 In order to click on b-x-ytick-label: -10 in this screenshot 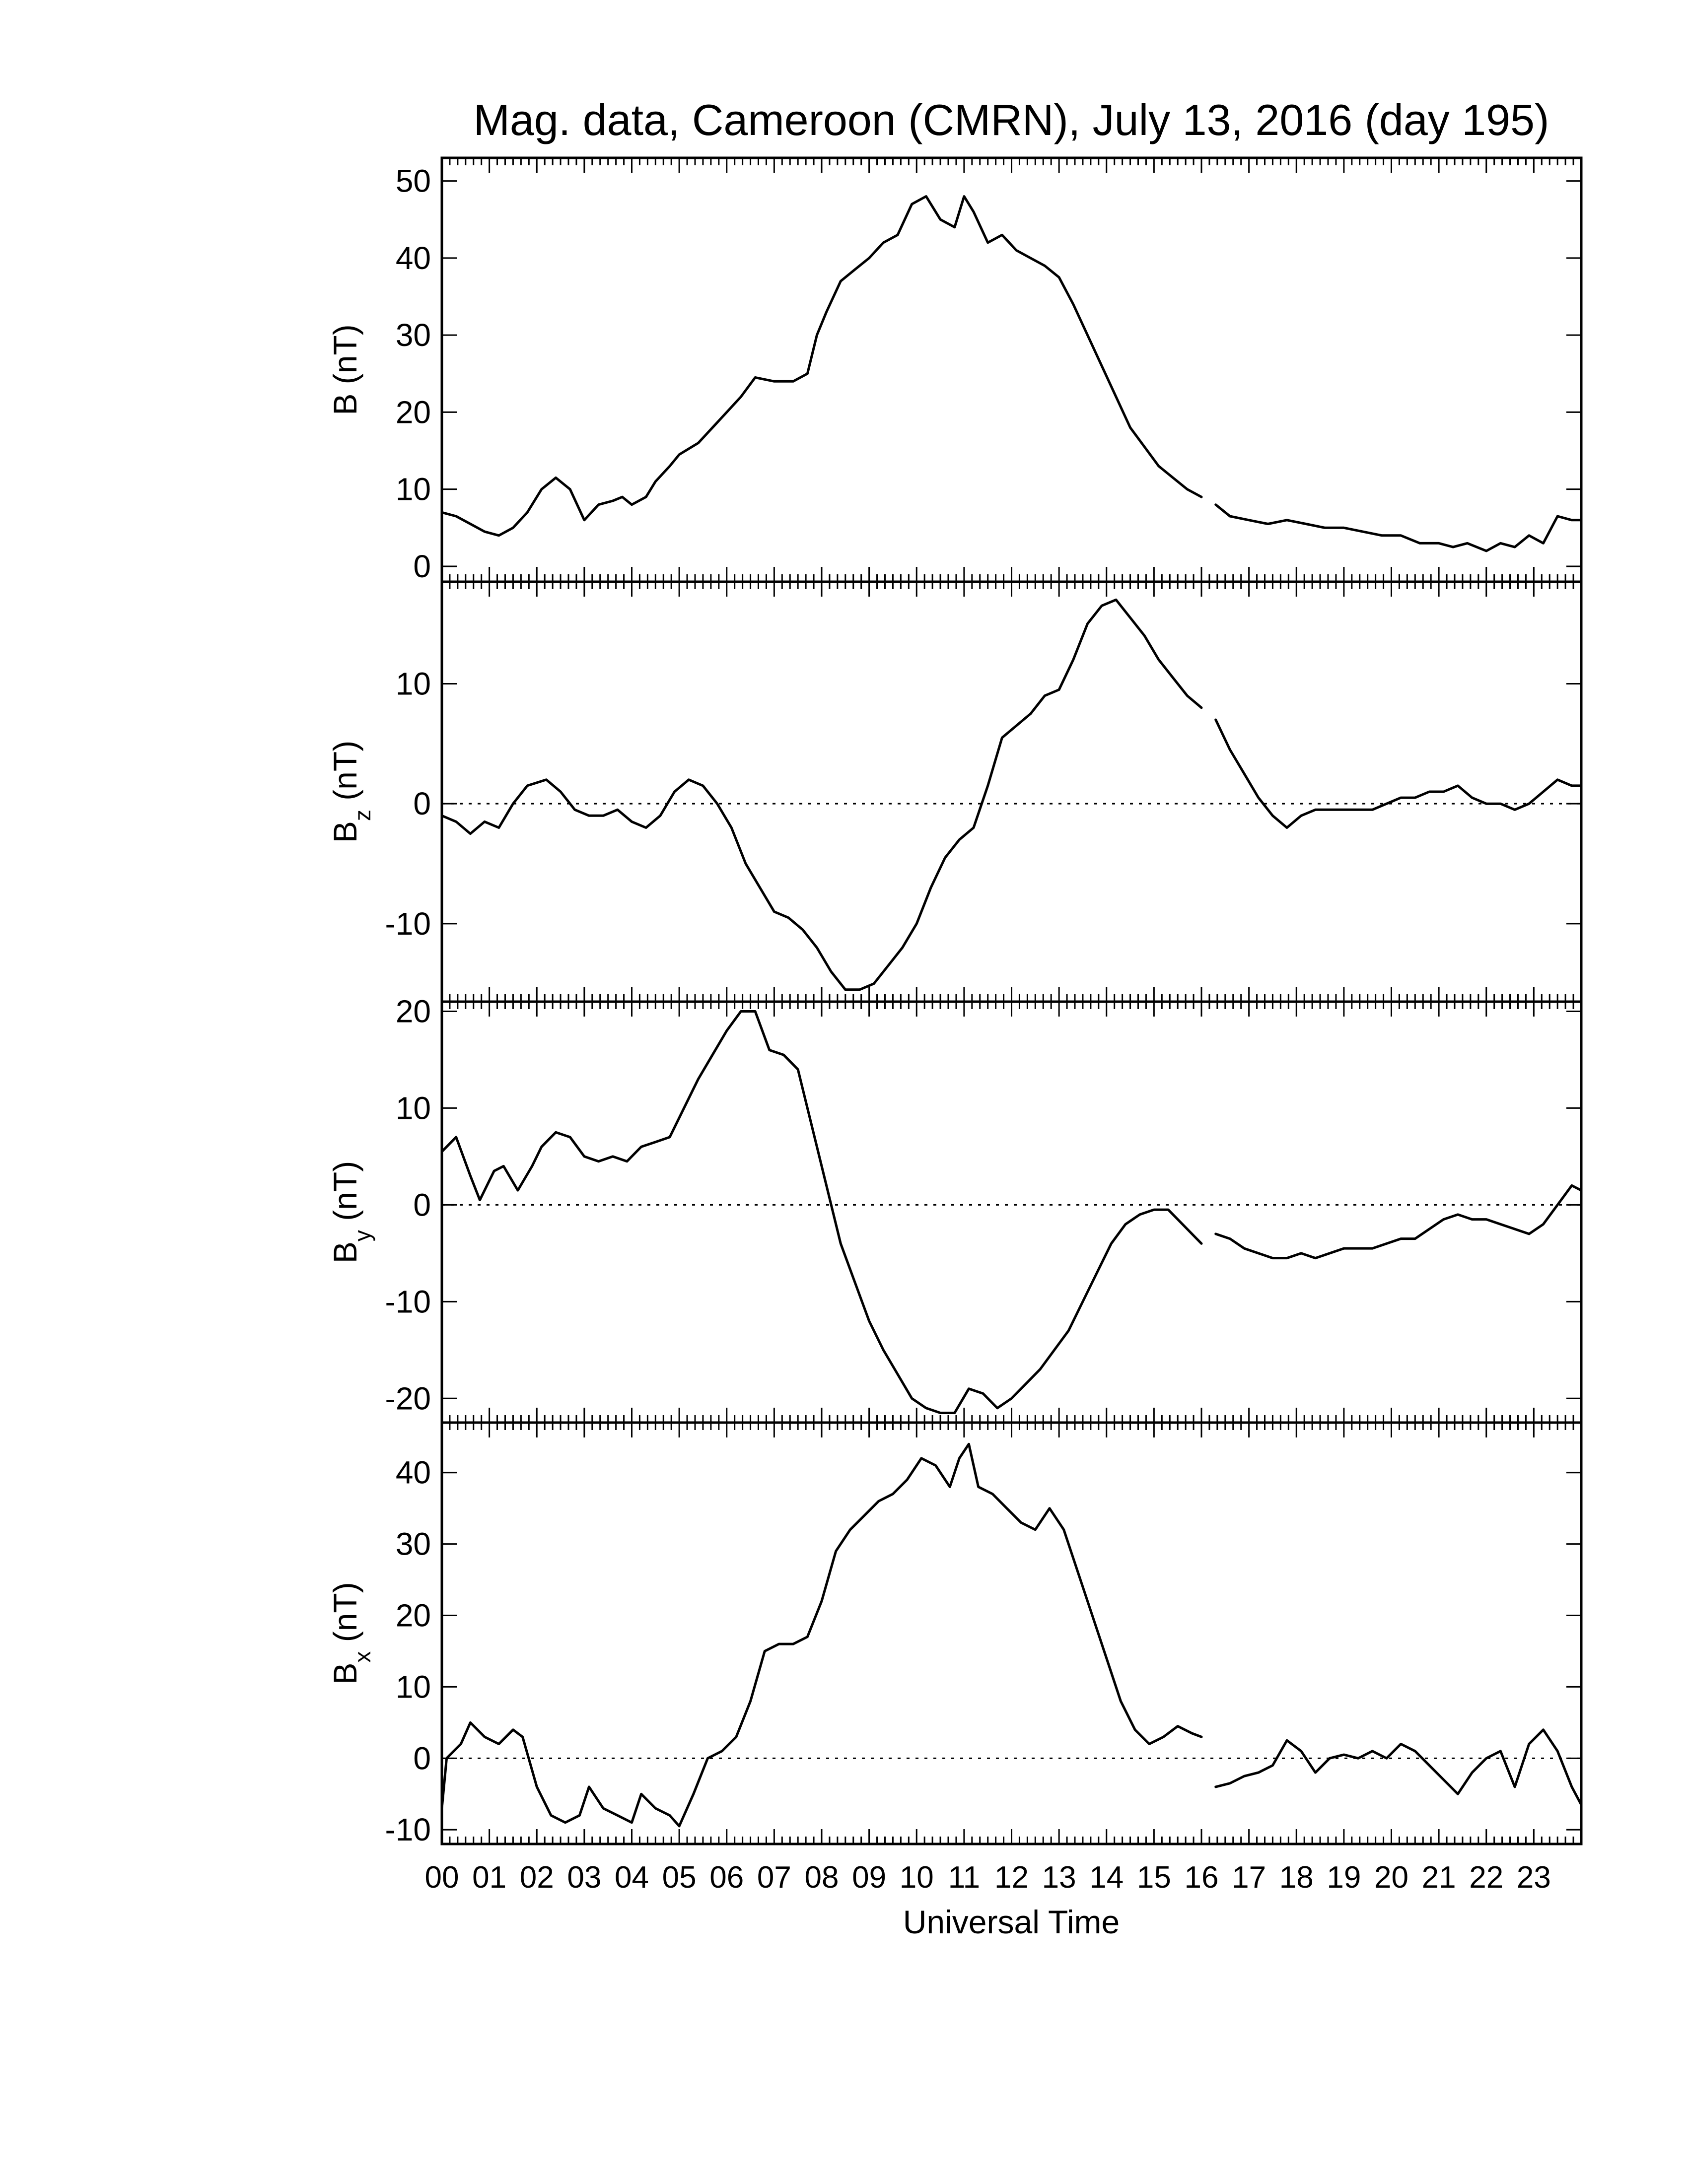, I will do `click(408, 1829)`.